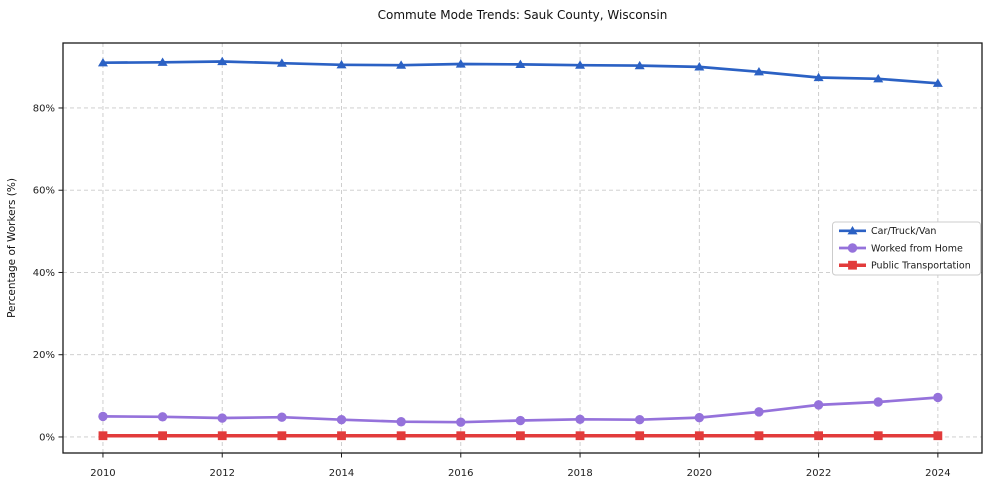  I want to click on legend-box, so click(906, 248).